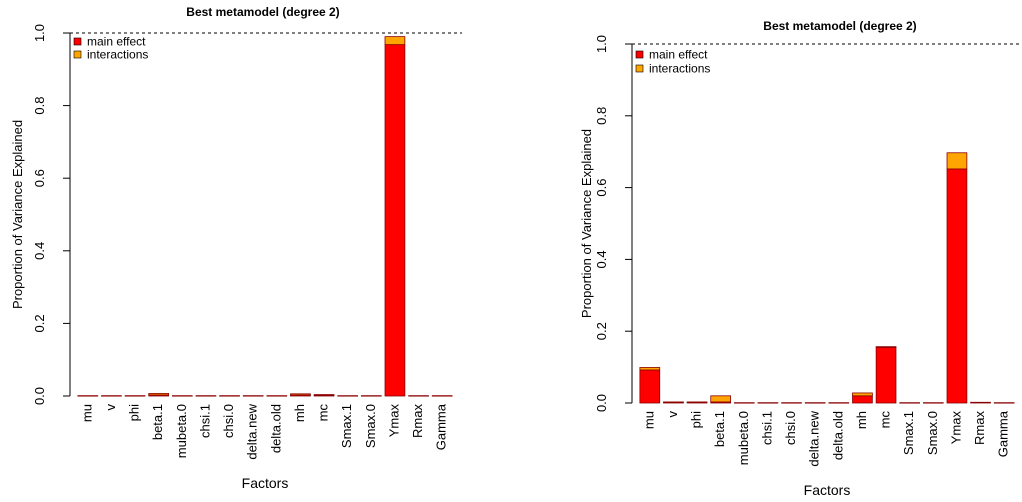  I want to click on y-axis: 0.0 0.2 0.4 0.6 0.8 1.0, so click(613, 223).